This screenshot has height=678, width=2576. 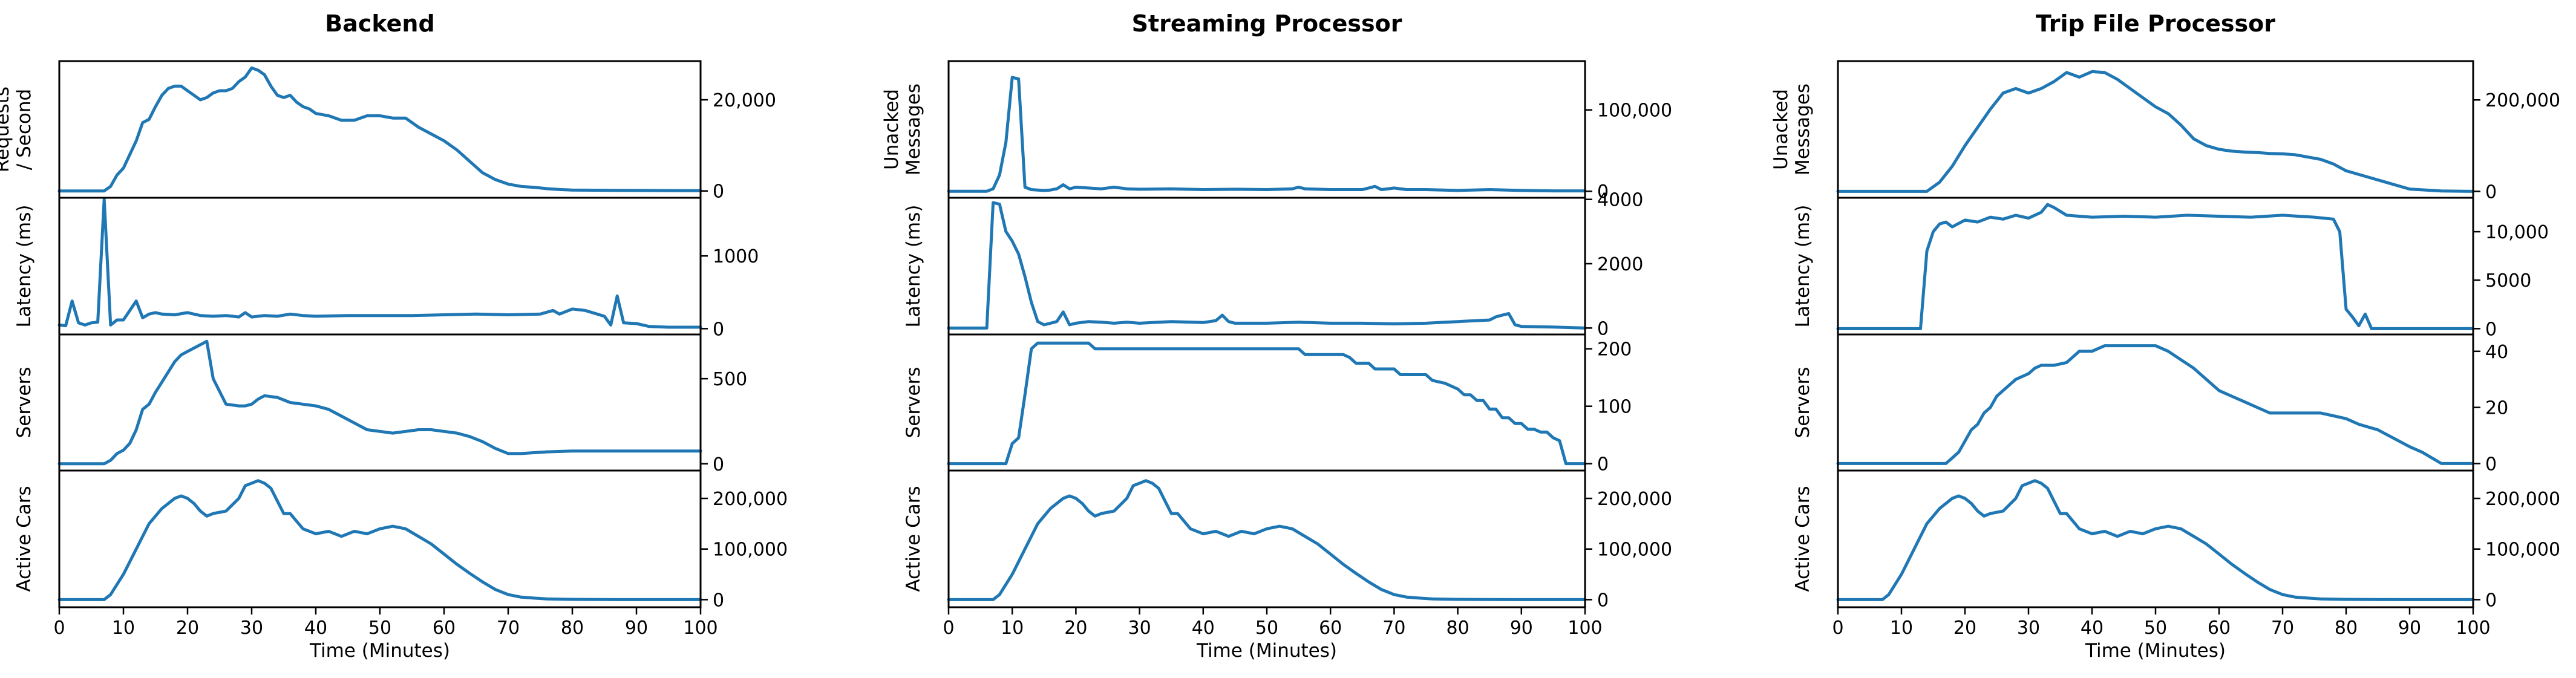 What do you see at coordinates (1614, 407) in the screenshot?
I see `y-tick-label: 100` at bounding box center [1614, 407].